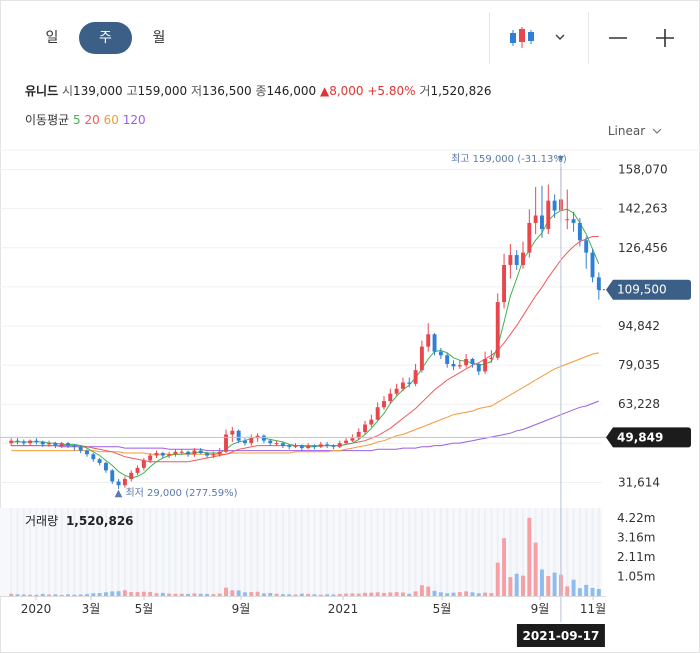  I want to click on high-value: 159,000, so click(162, 91).